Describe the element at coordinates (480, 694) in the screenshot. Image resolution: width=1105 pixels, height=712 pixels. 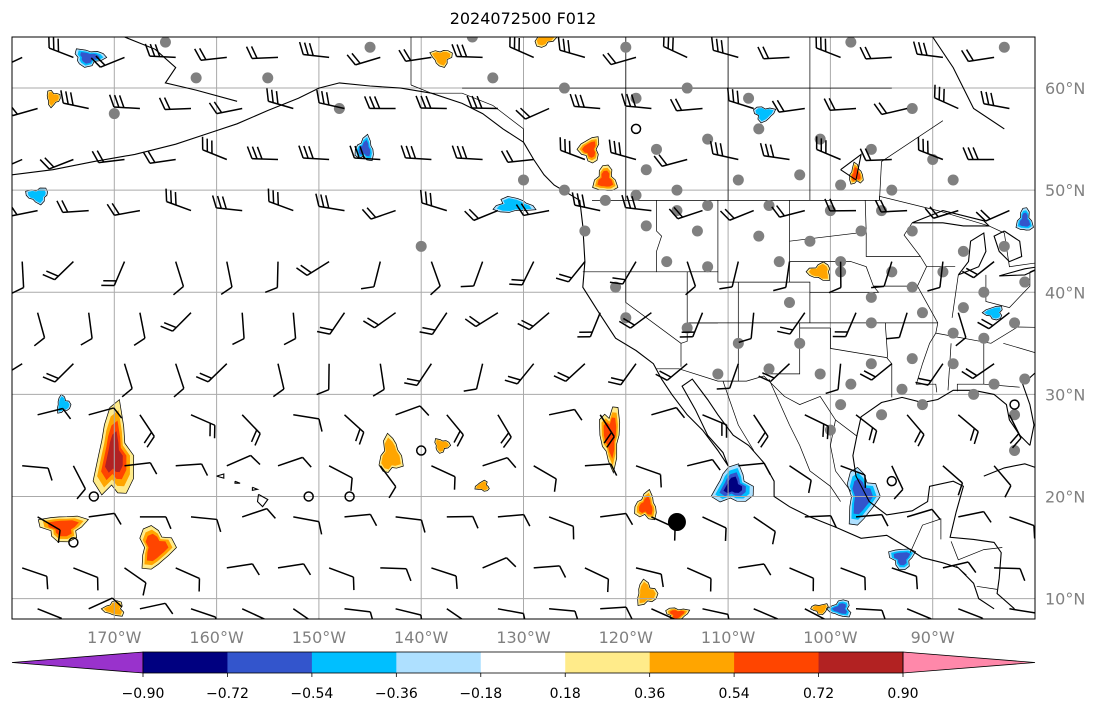
I see `colorbar-tick-label: −0.18` at that location.